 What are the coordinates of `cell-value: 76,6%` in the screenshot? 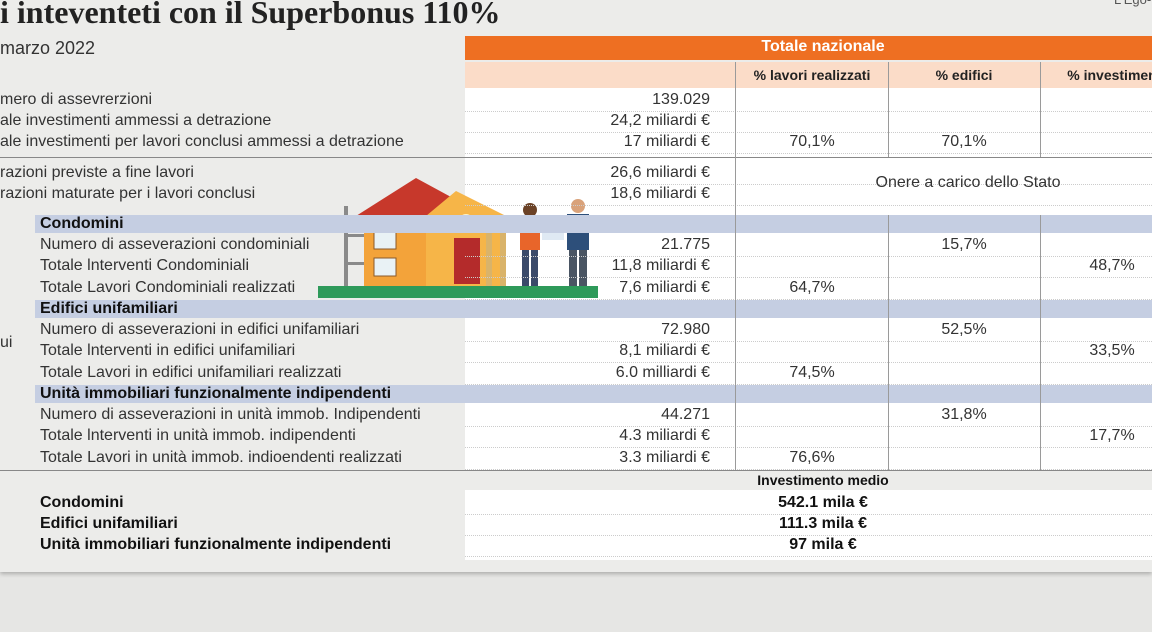 It's located at (812, 457).